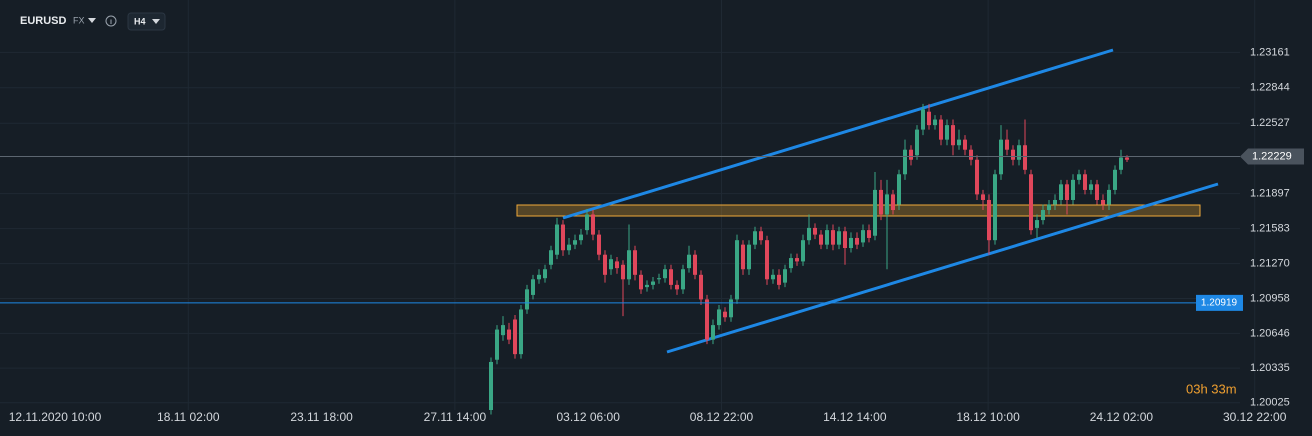  I want to click on y-tick-label: 1.21583, so click(1270, 229).